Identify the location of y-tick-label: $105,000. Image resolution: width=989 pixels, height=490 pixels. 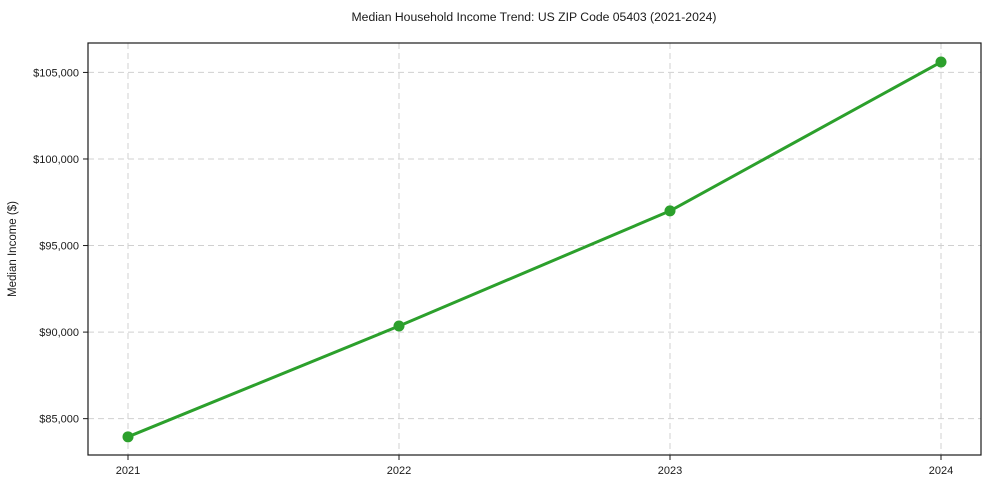
(56, 73).